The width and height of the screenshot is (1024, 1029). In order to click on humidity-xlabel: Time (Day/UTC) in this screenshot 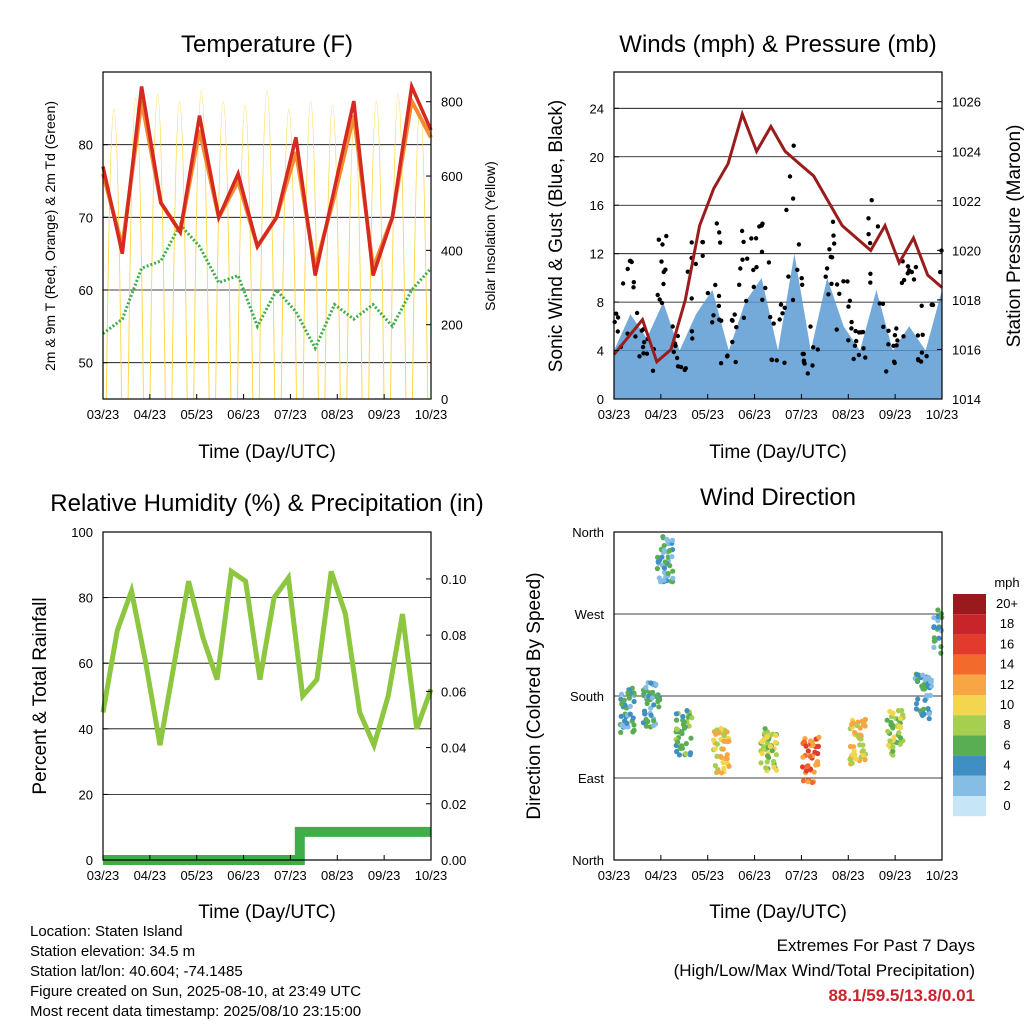, I will do `click(267, 912)`.